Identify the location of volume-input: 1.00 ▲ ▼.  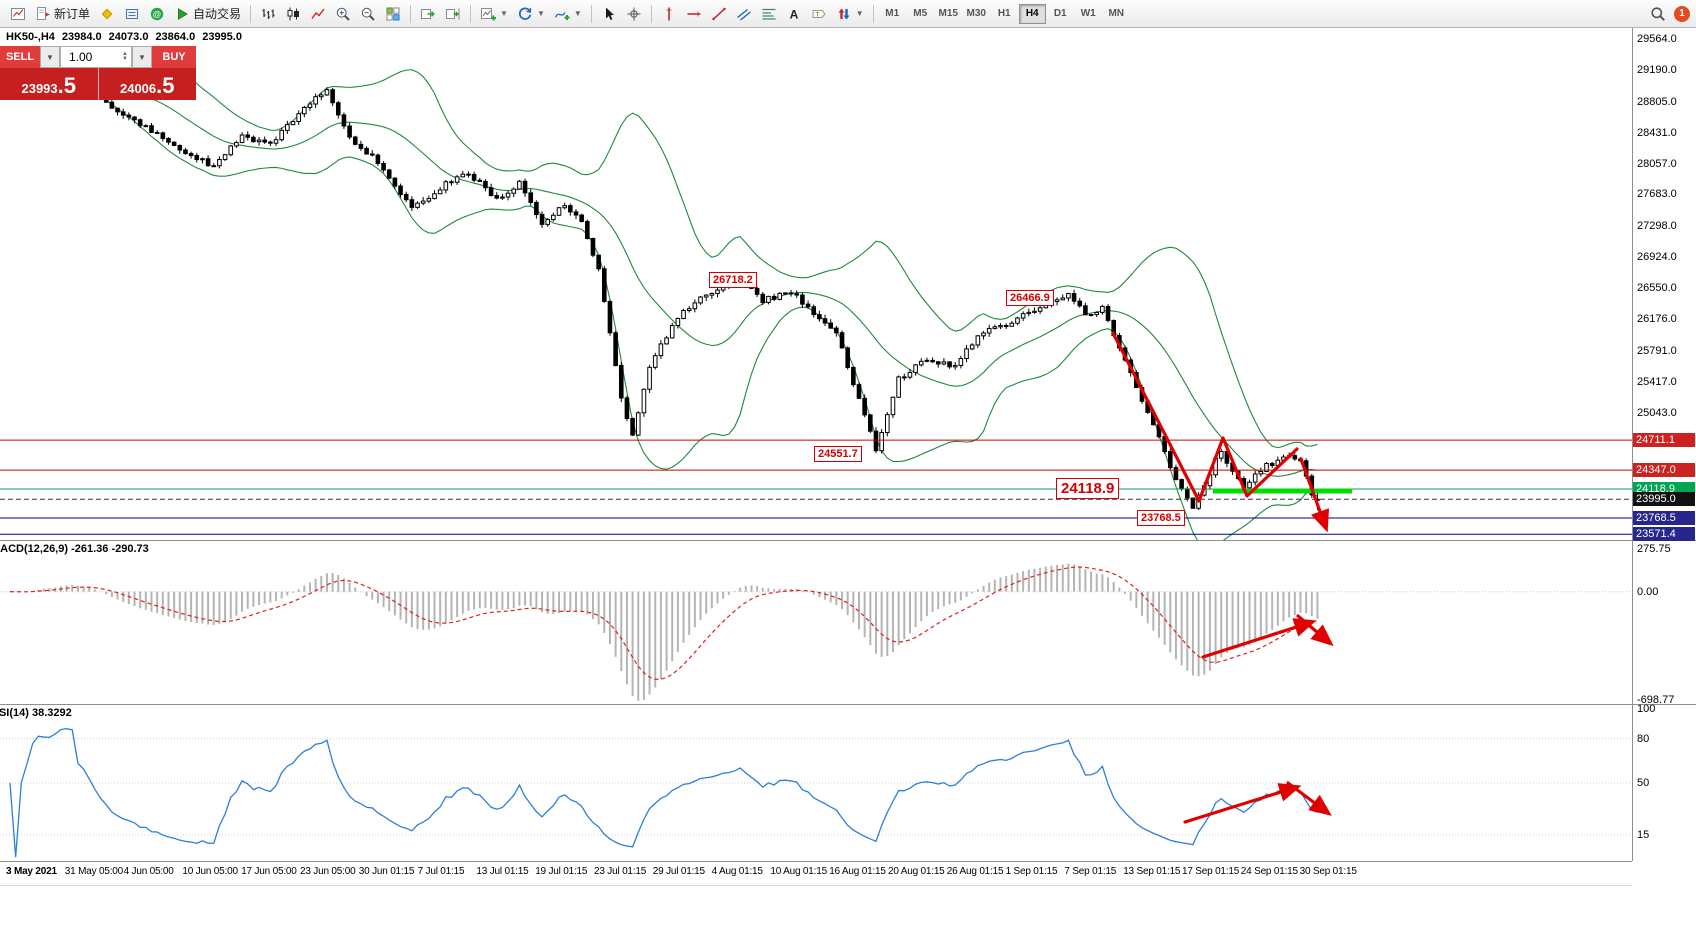
(96, 57).